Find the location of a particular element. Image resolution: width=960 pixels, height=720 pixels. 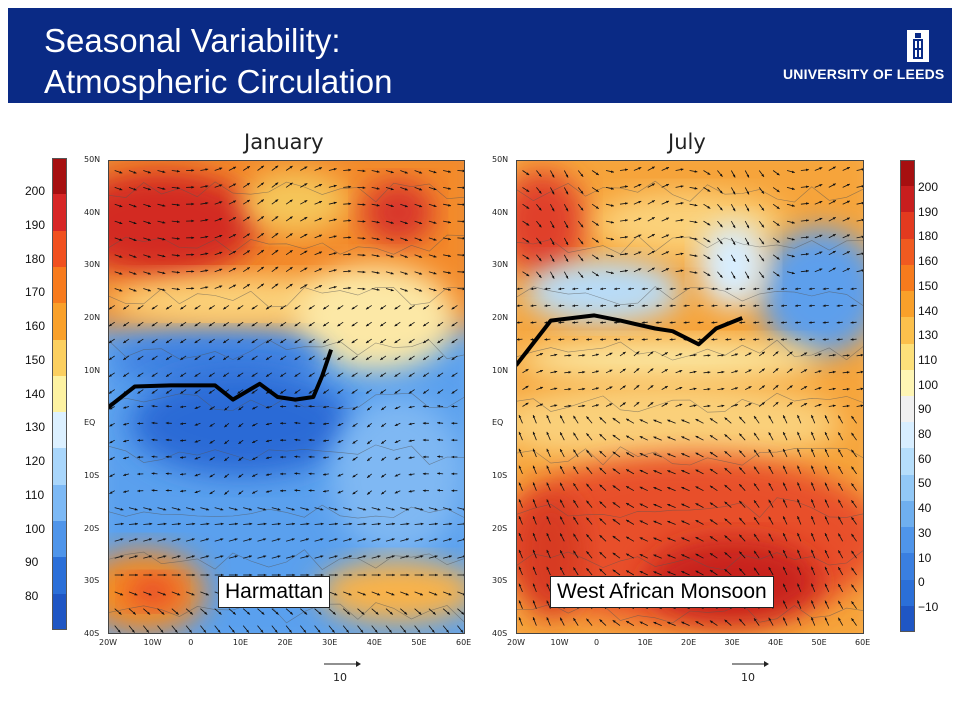

january-y-tick-label: 20S is located at coordinates (92, 528).